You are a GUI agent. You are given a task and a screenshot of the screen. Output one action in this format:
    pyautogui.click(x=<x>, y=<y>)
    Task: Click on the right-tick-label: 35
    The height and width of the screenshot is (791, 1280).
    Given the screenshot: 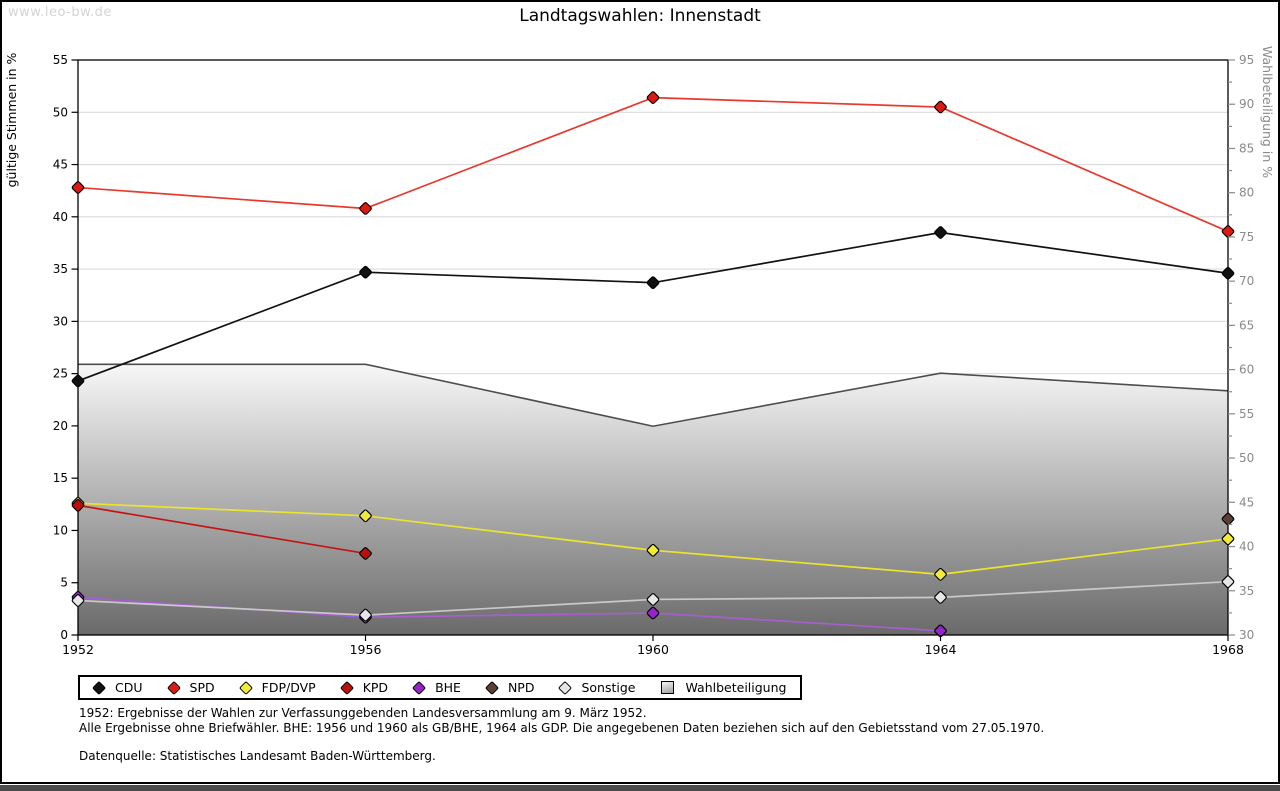 What is the action you would take?
    pyautogui.click(x=1246, y=591)
    